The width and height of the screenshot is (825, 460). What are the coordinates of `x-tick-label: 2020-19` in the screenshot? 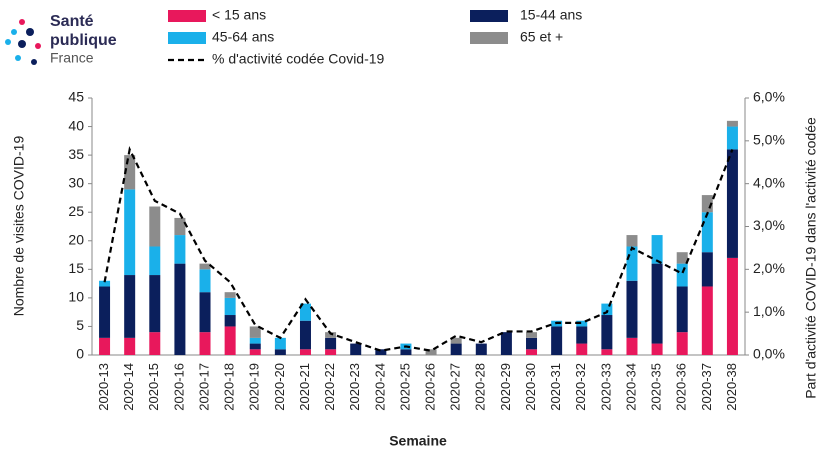 It's located at (254, 387).